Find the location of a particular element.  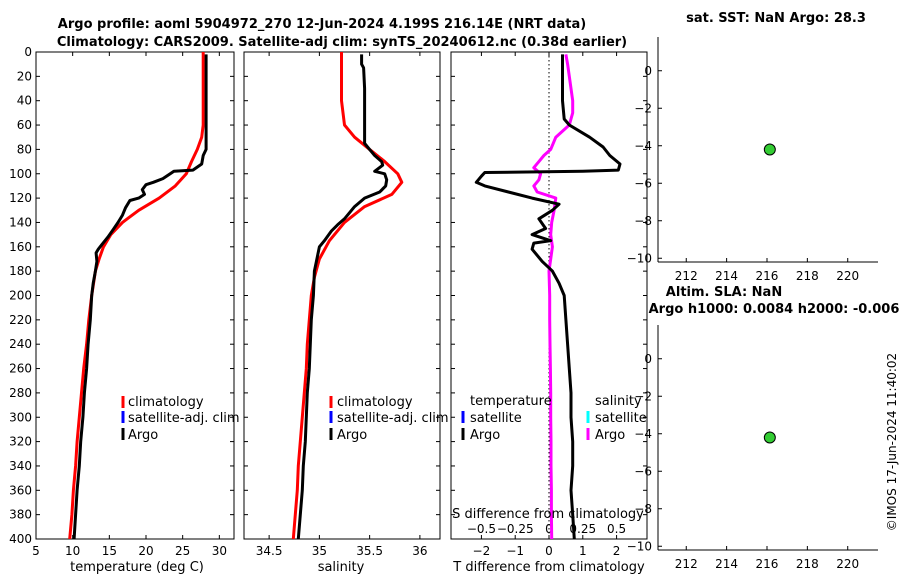

x-tick-label: −2 is located at coordinates (482, 551).